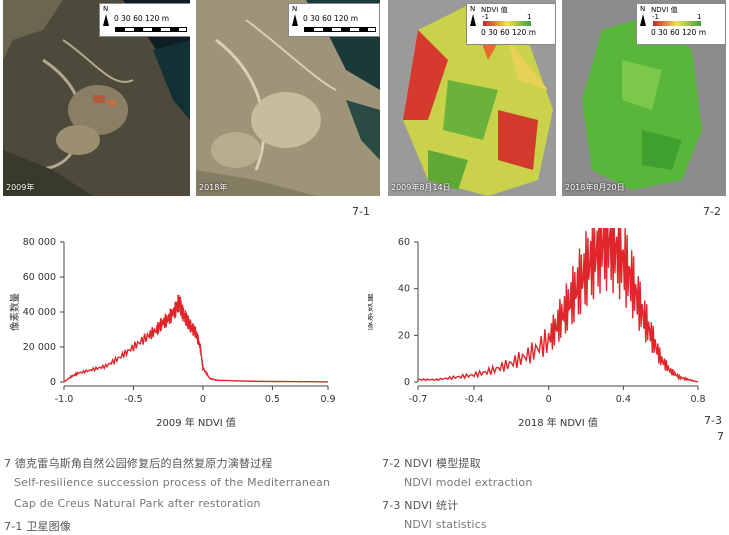  I want to click on scale-legend-2: N 0 30 60 120 m, so click(334, 20).